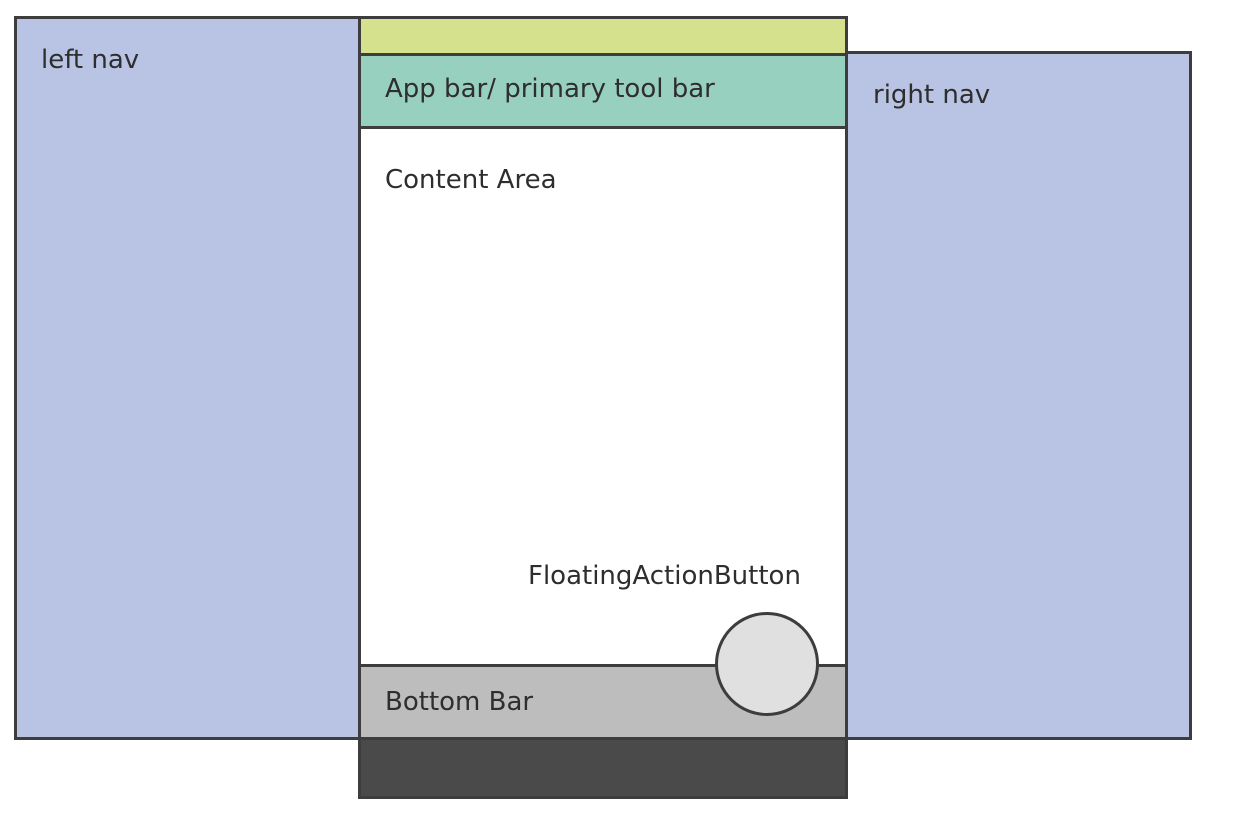 This screenshot has width=1234, height=813. What do you see at coordinates (664, 576) in the screenshot?
I see `fab-label: FloatingActionButton` at bounding box center [664, 576].